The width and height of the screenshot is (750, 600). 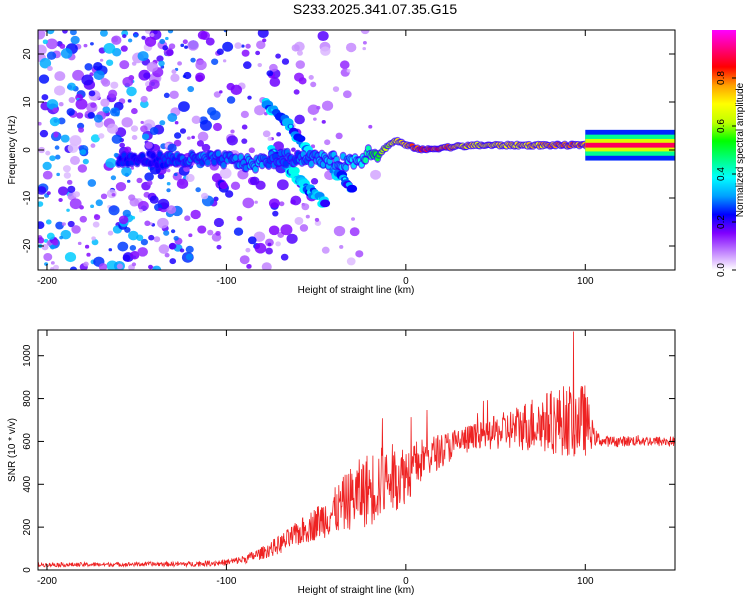 I want to click on colorbar-tick-label: 0.4, so click(x=721, y=174).